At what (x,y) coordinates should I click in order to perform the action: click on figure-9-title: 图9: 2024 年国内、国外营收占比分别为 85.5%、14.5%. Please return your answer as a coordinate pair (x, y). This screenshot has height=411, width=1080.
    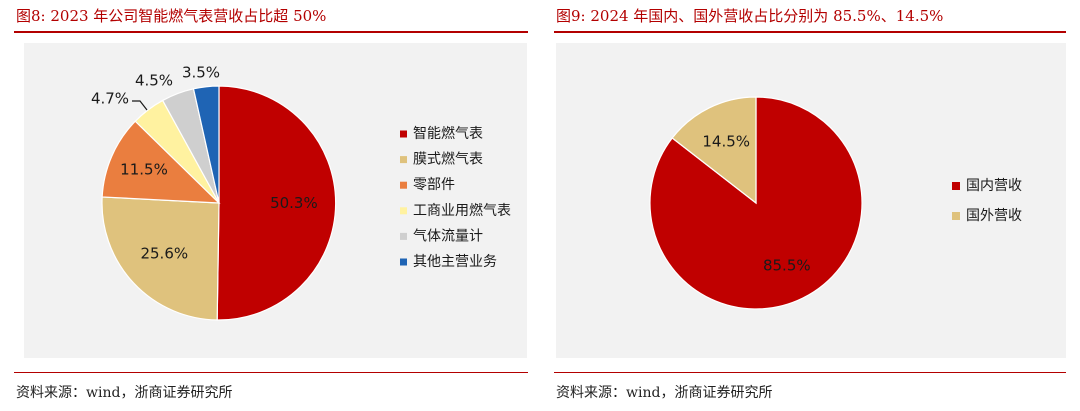
    Looking at the image, I should click on (750, 16).